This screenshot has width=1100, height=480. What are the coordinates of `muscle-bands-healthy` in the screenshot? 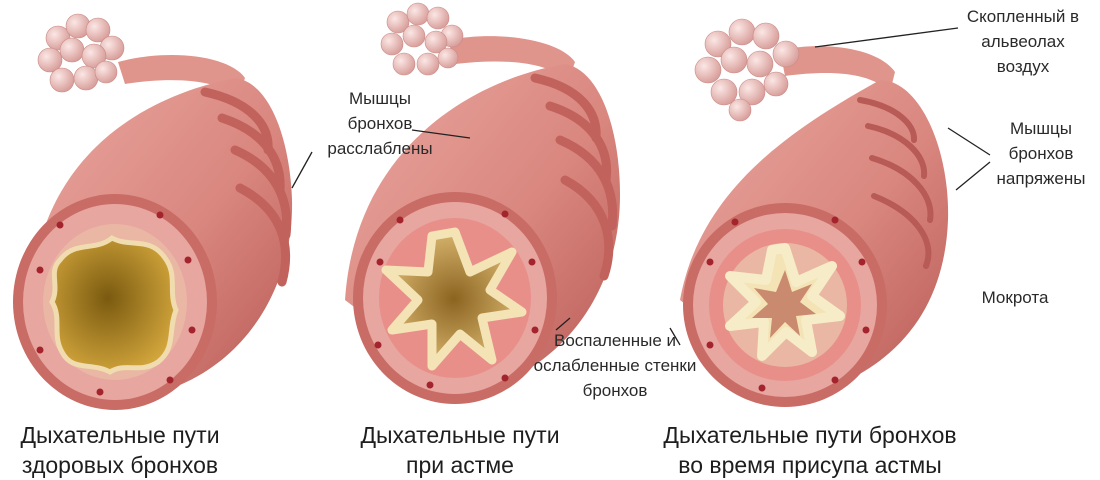 It's located at (246, 187).